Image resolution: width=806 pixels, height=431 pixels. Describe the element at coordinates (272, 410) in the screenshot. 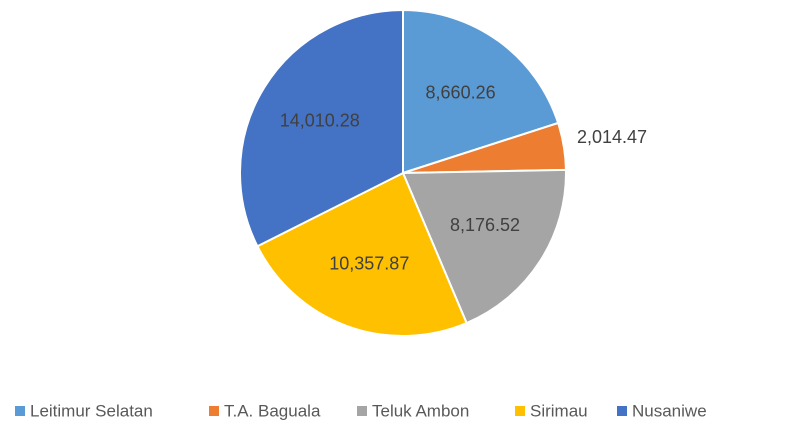

I see `legend-text: T.A. Baguala` at that location.